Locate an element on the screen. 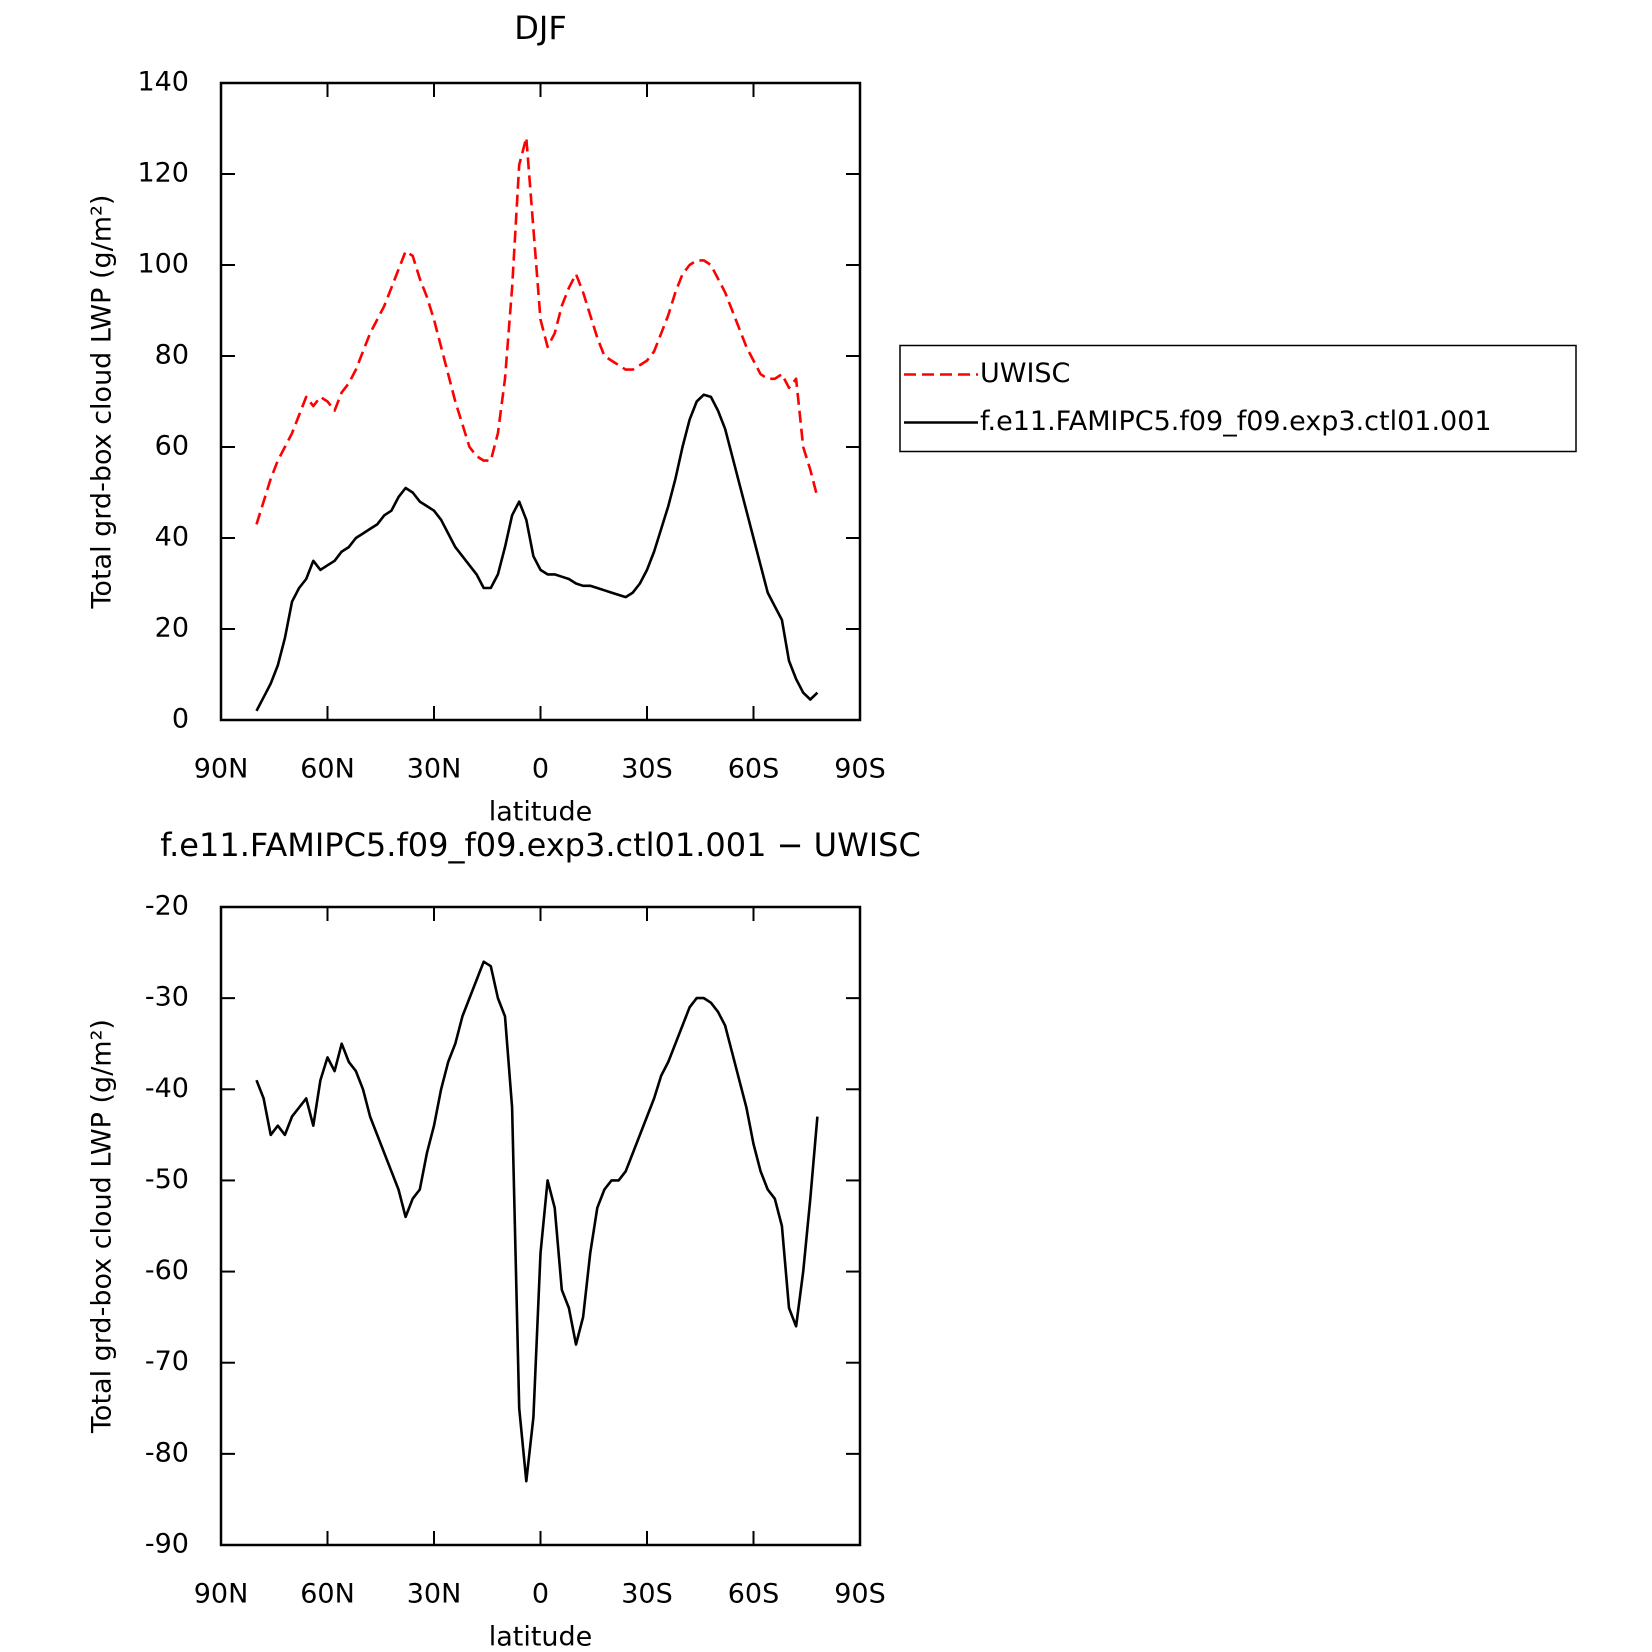  y-tick-label: 20 is located at coordinates (172, 628).